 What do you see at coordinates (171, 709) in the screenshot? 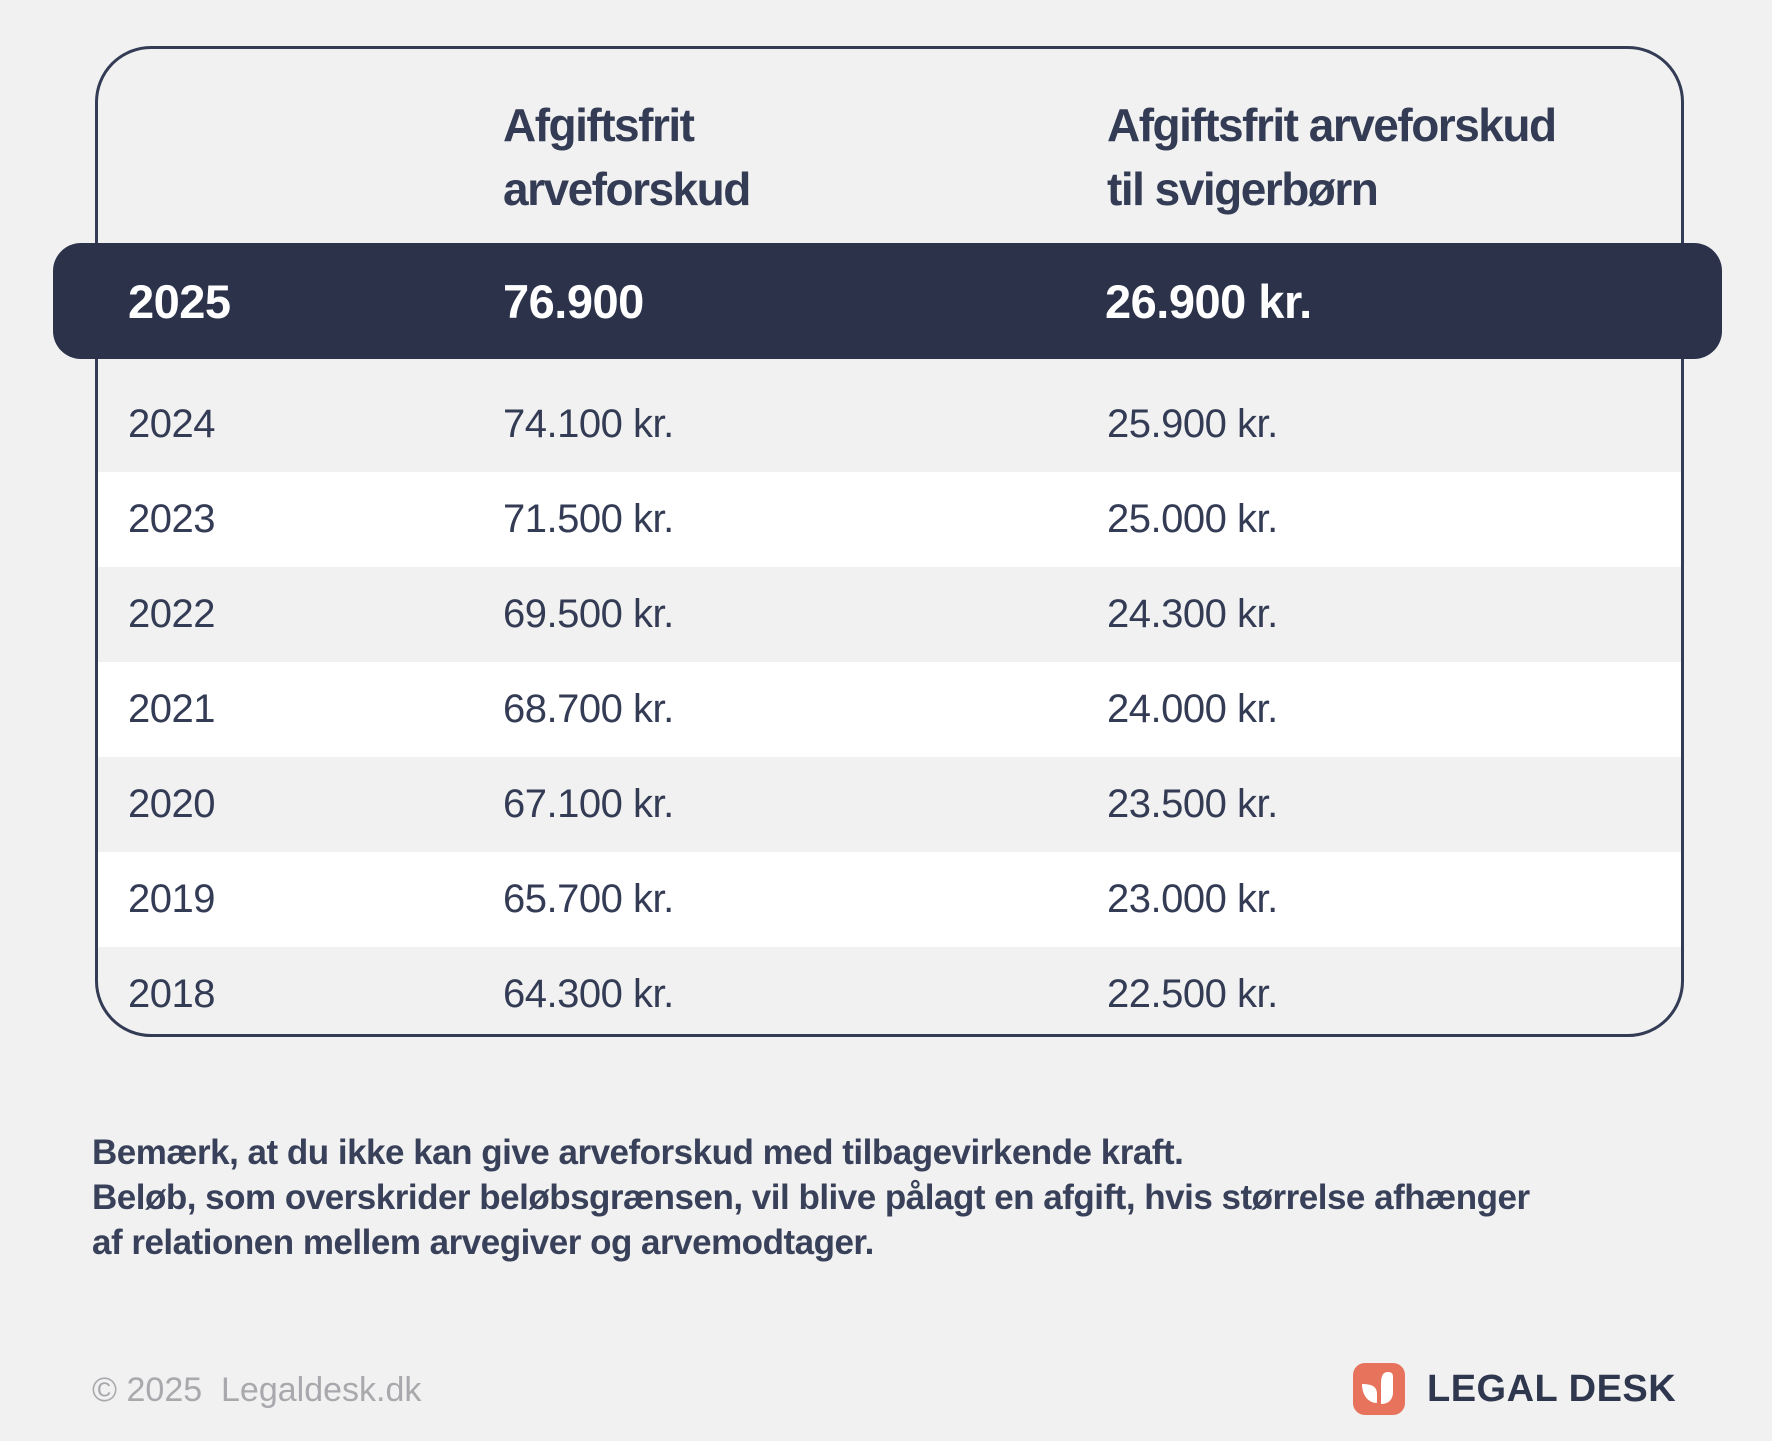
I see `row-year: 2021` at bounding box center [171, 709].